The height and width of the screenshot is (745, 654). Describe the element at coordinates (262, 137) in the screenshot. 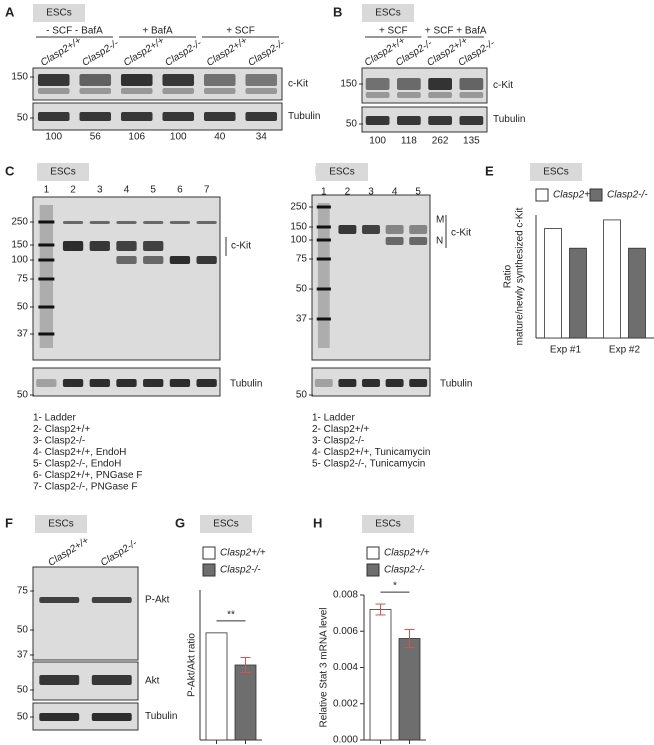

I see `quantification: 34` at that location.